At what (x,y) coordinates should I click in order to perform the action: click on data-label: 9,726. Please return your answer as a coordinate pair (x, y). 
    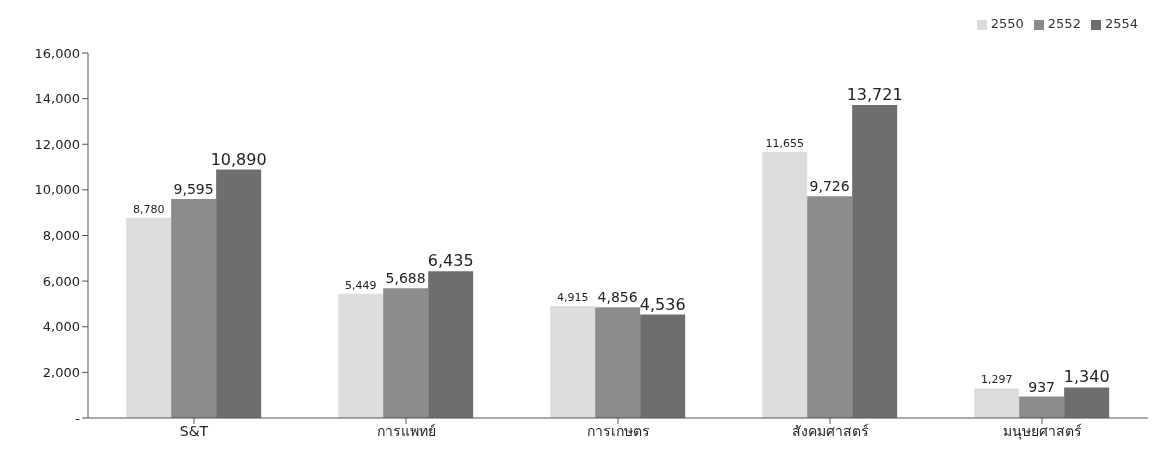
    Looking at the image, I should click on (829, 186).